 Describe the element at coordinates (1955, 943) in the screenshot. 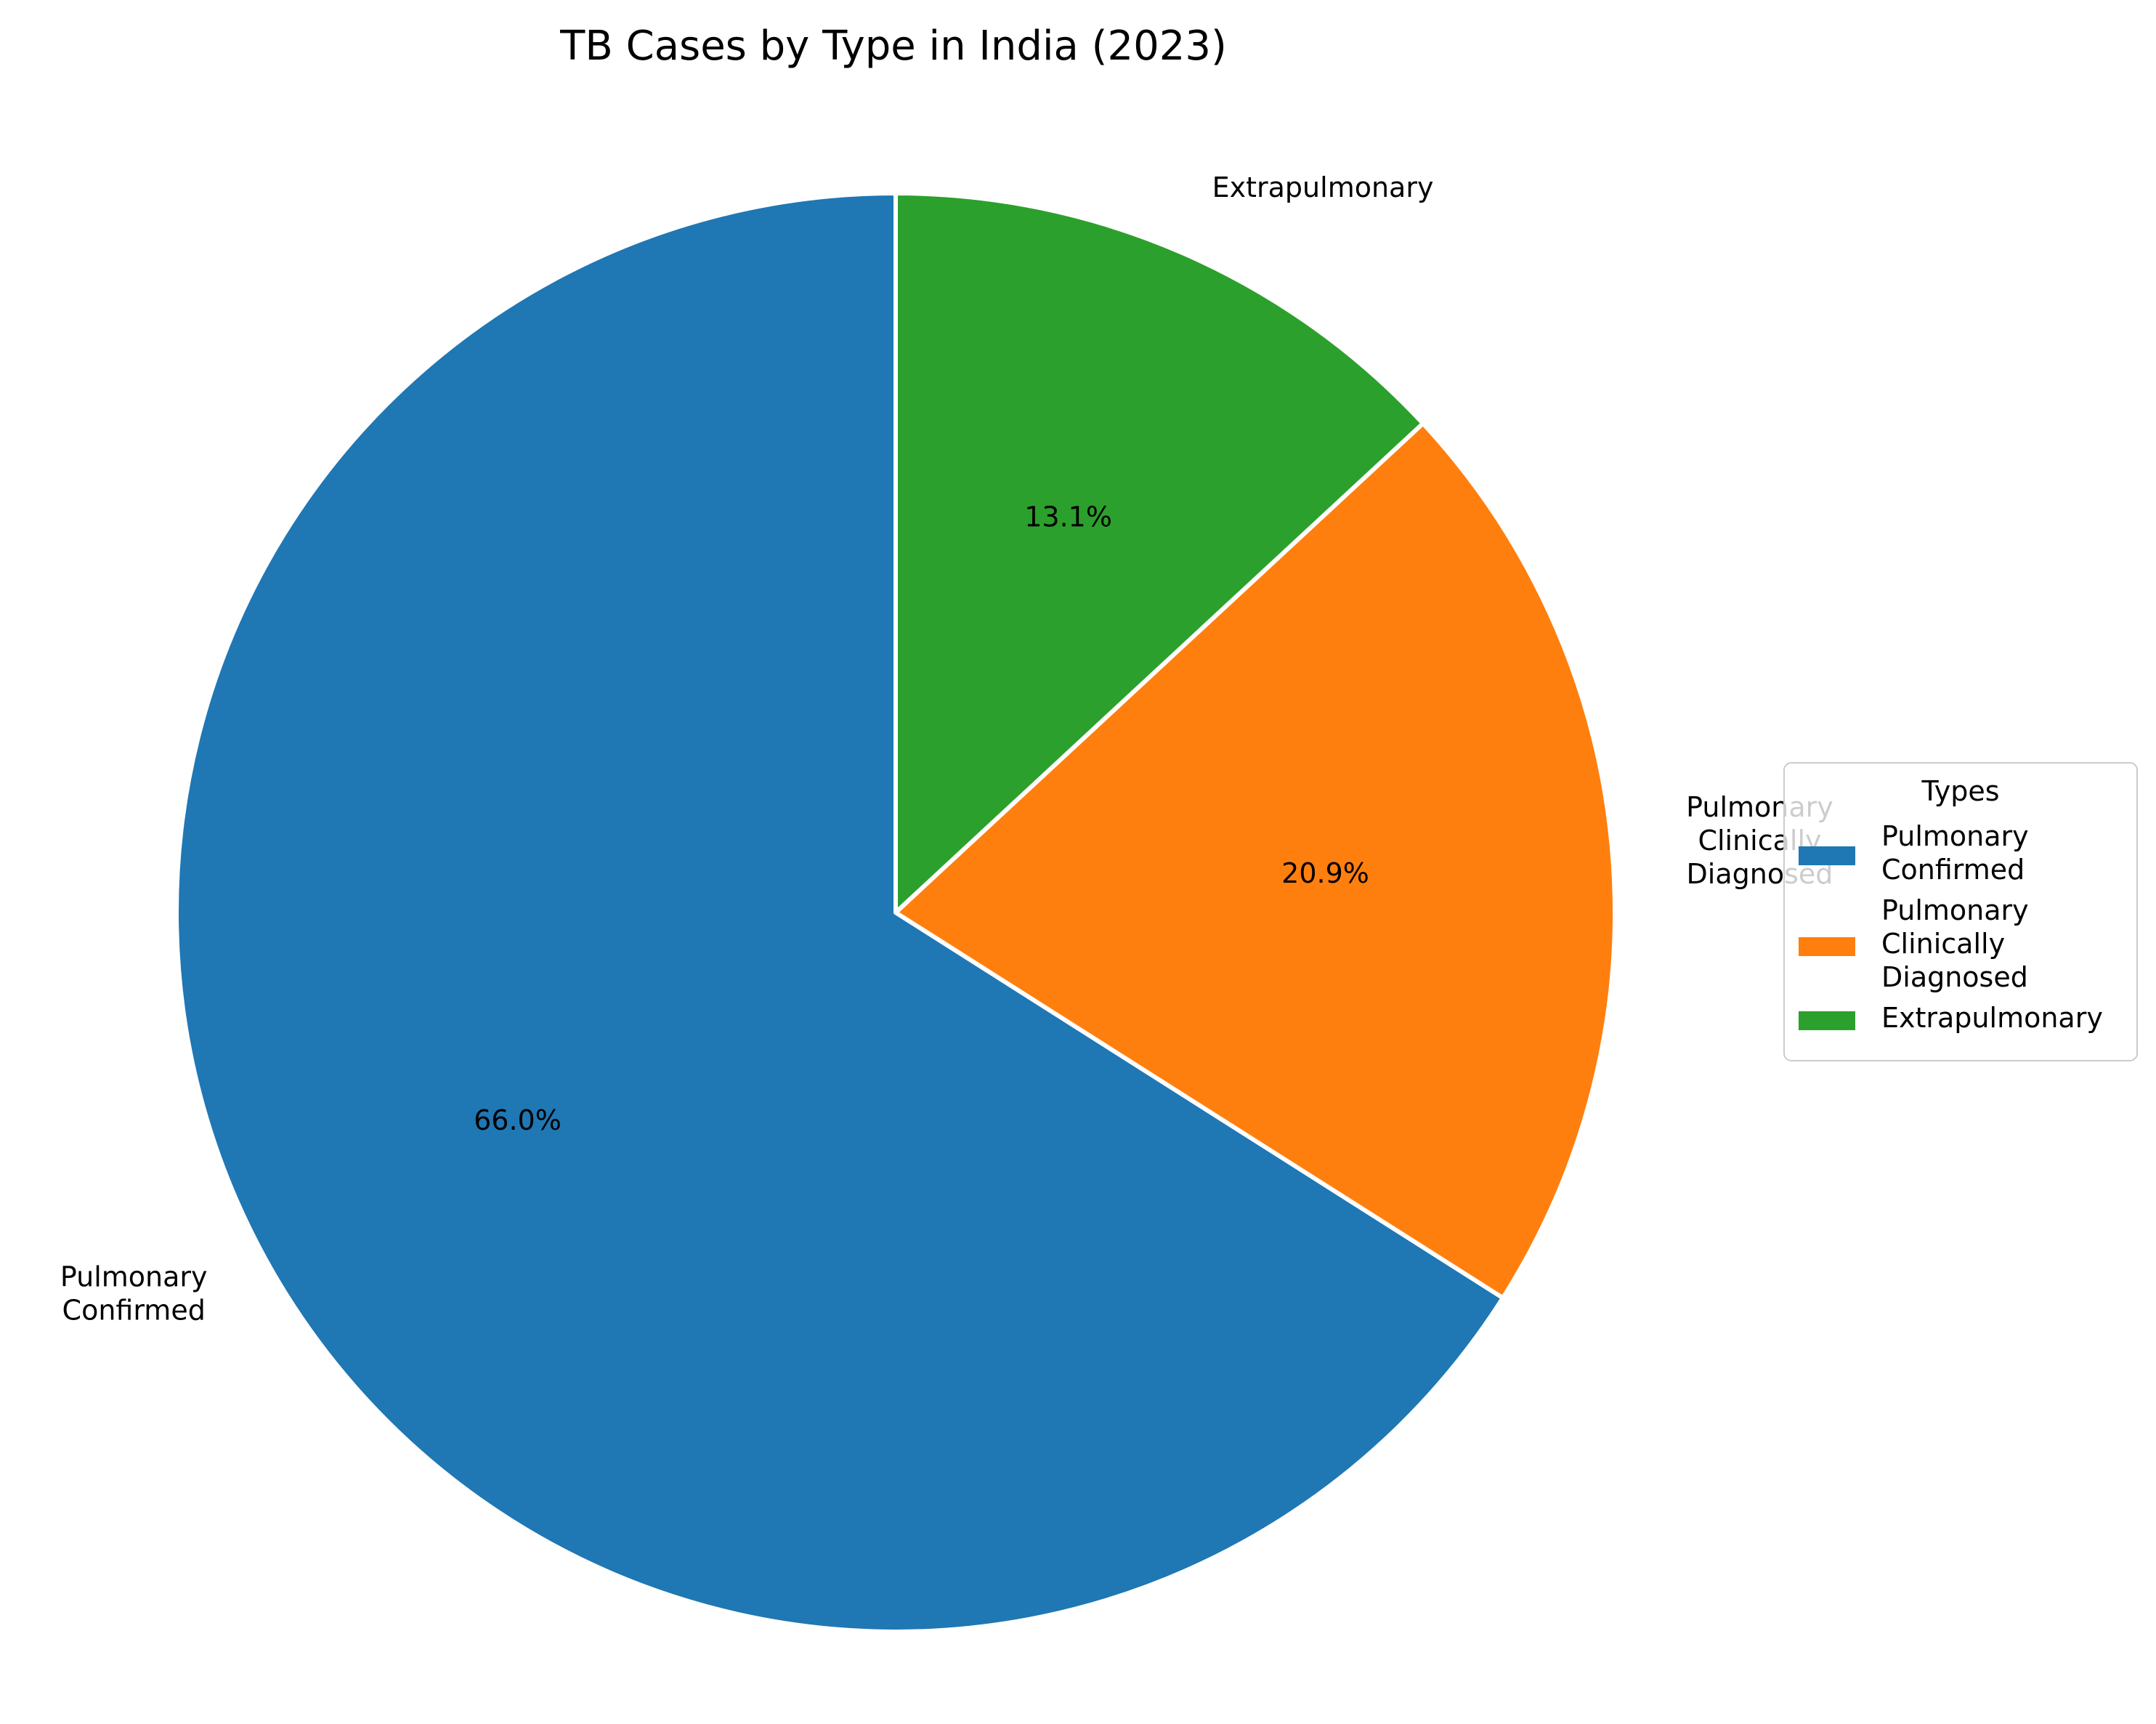

I see `legend-label-pulmonary-clinically-diagnosed: Pulmonary Clinically Diagnosed` at that location.